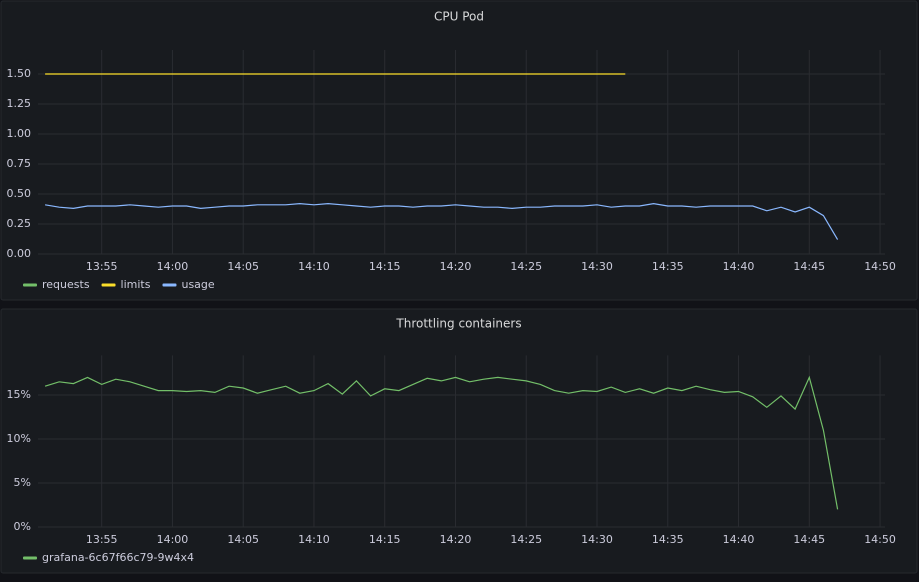 The image size is (919, 582). I want to click on y-tick-label: 0%, so click(22, 526).